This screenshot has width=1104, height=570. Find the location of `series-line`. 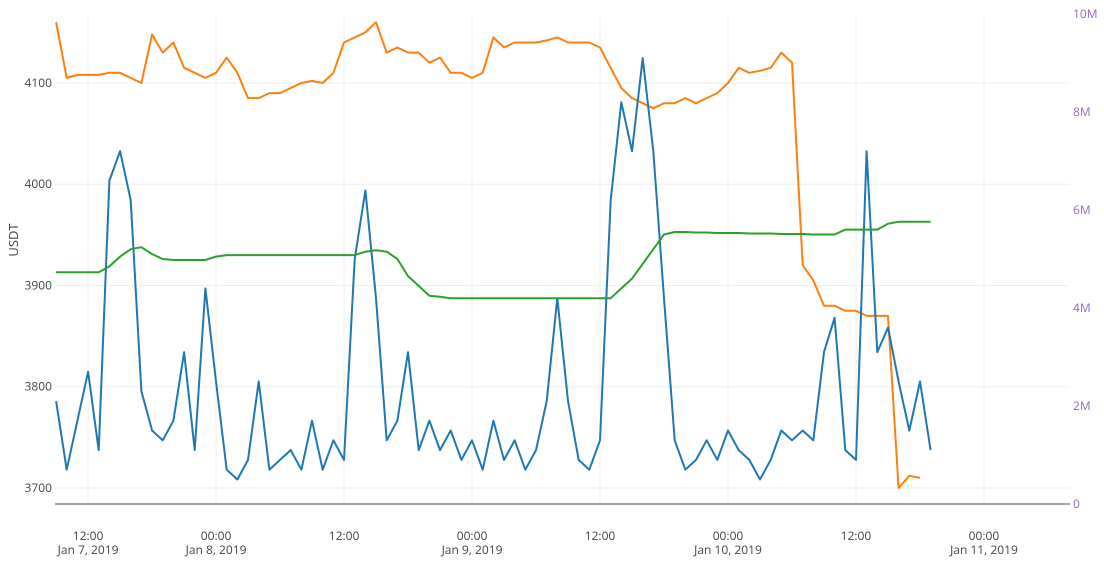

series-line is located at coordinates (493, 260).